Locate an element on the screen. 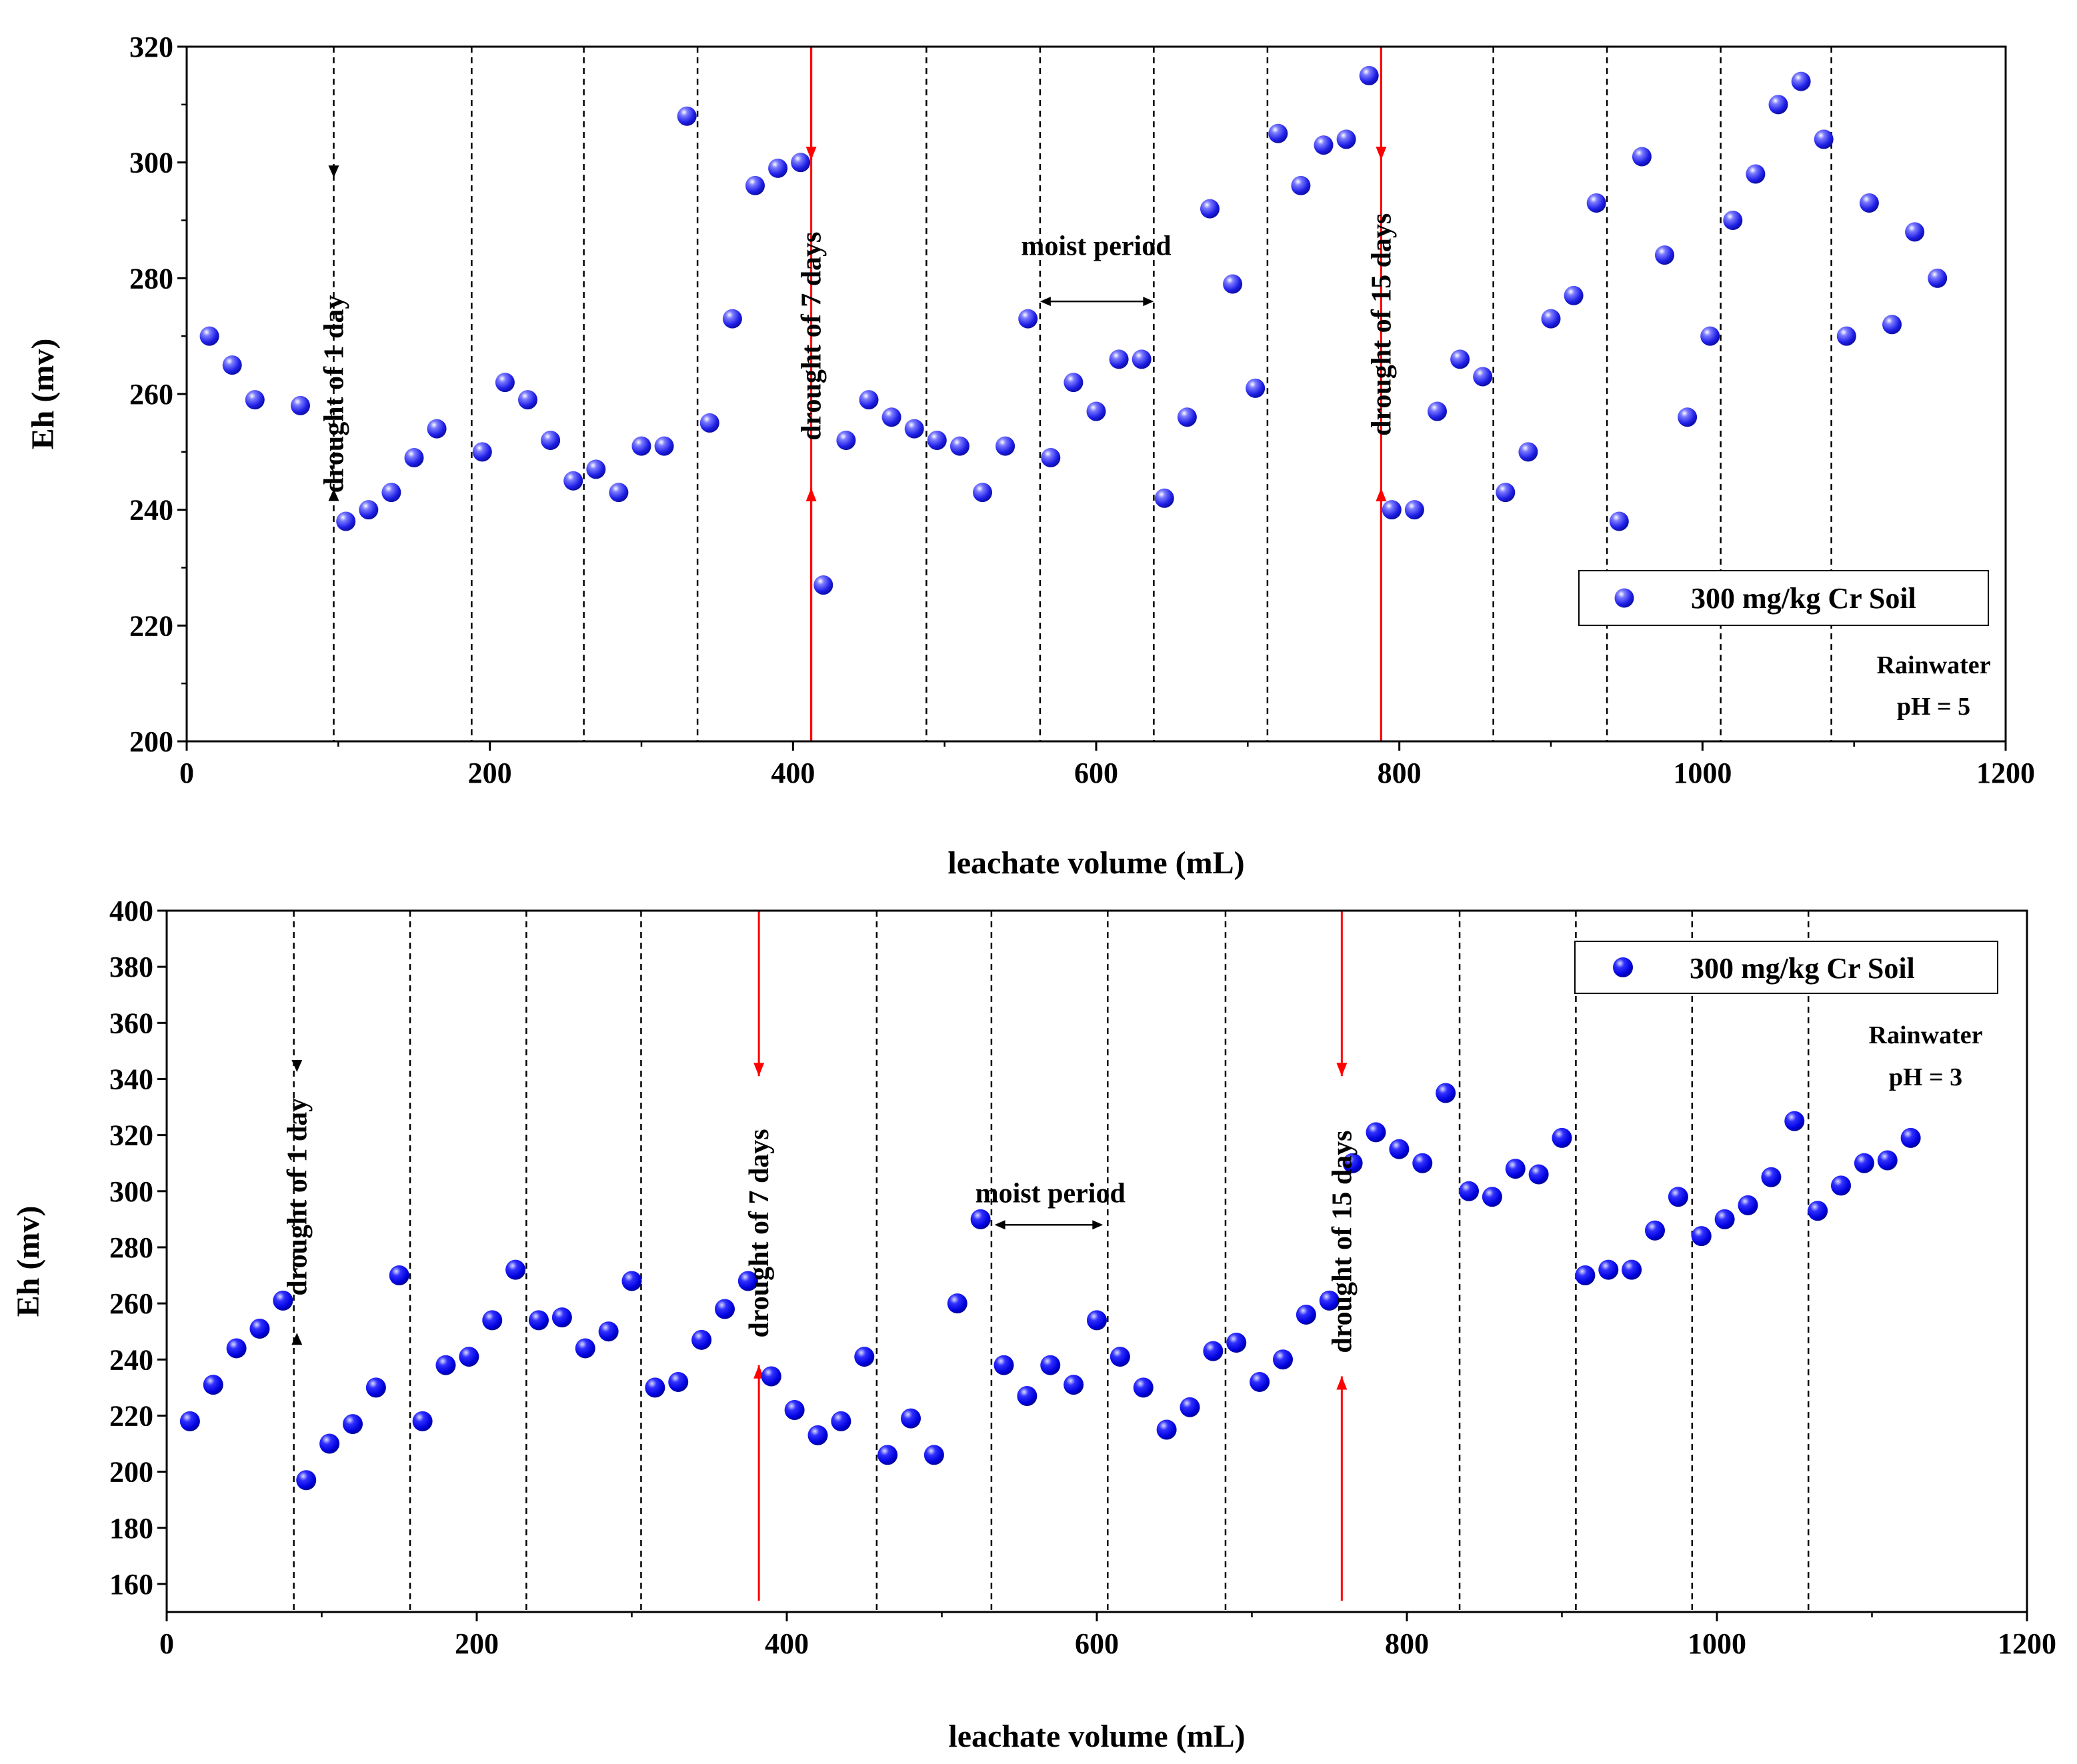  rainwater-note: Rainwater is located at coordinates (1934, 665).